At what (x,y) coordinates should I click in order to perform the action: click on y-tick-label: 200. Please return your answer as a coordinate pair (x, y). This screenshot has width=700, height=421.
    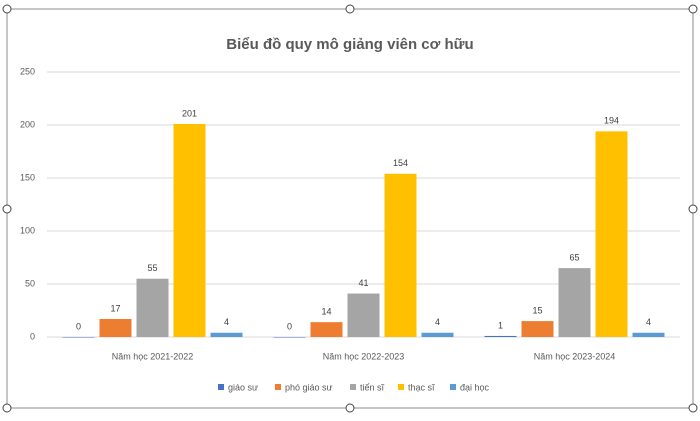
    Looking at the image, I should click on (27, 124).